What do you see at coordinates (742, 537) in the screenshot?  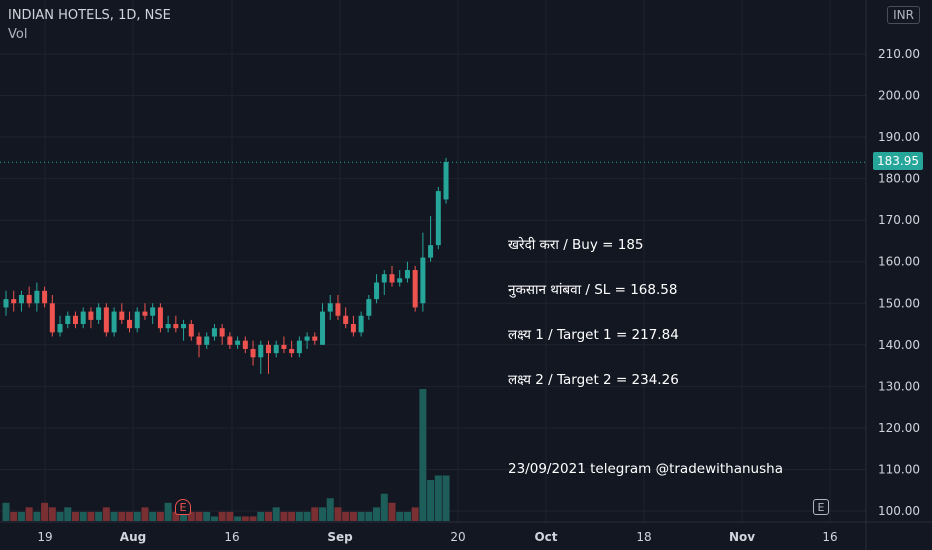 I see `time-axis-label: Nov` at bounding box center [742, 537].